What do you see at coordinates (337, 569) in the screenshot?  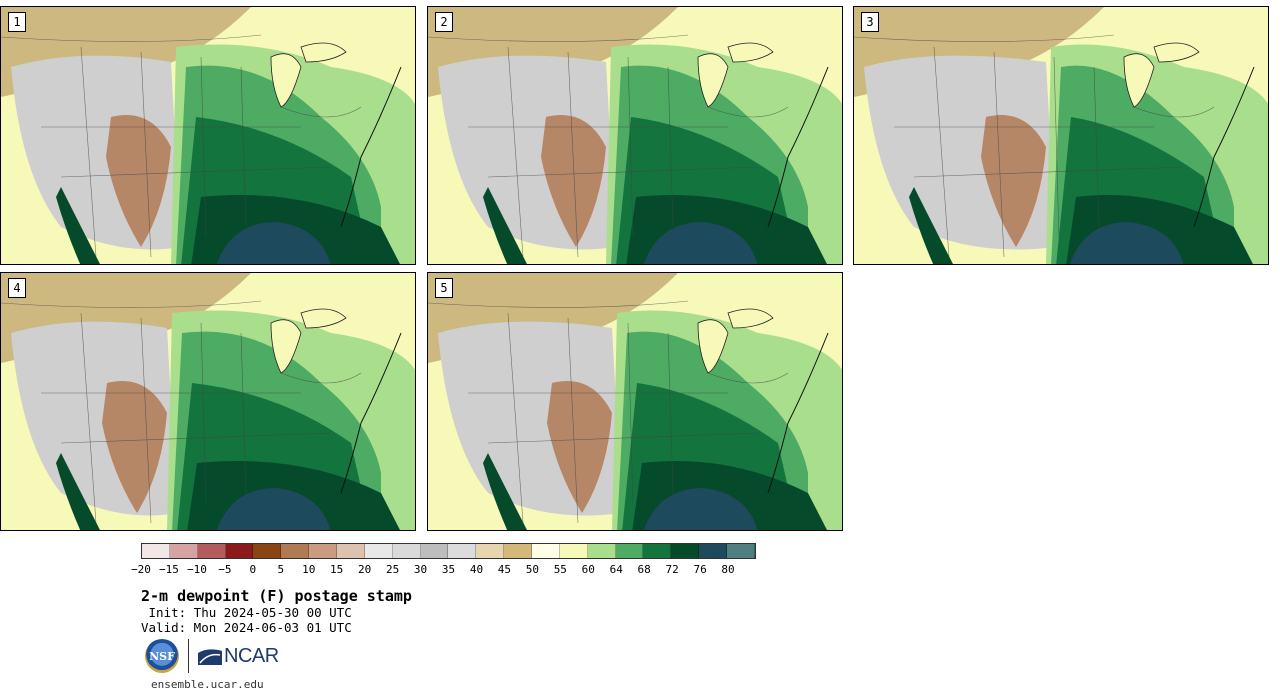 I see `colorbar-tick-label: 15` at bounding box center [337, 569].